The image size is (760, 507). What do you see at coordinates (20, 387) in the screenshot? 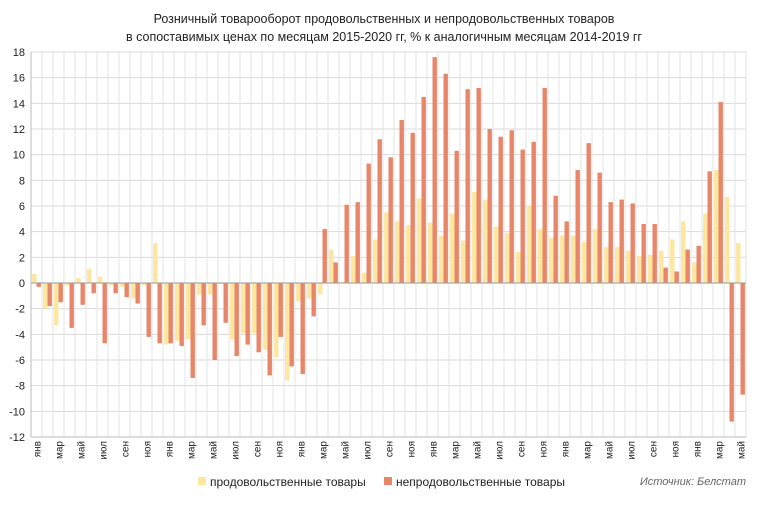
I see `y-tick-label: -8` at bounding box center [20, 387].